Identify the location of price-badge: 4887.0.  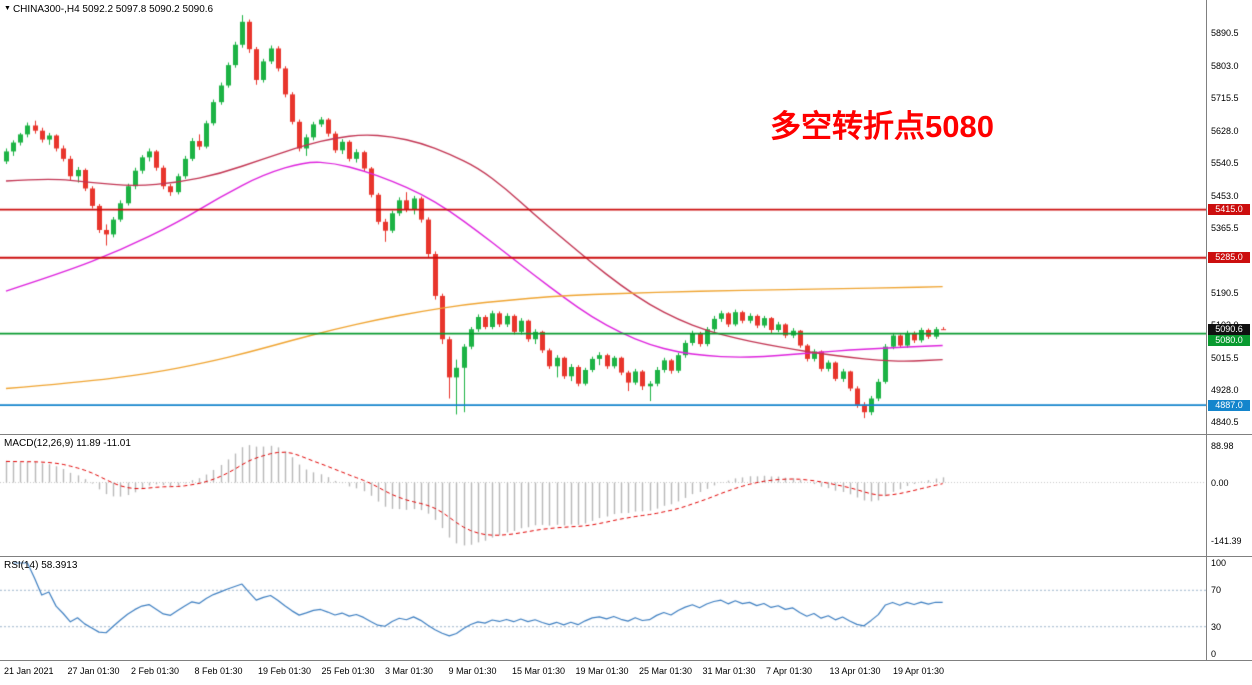
(1229, 405).